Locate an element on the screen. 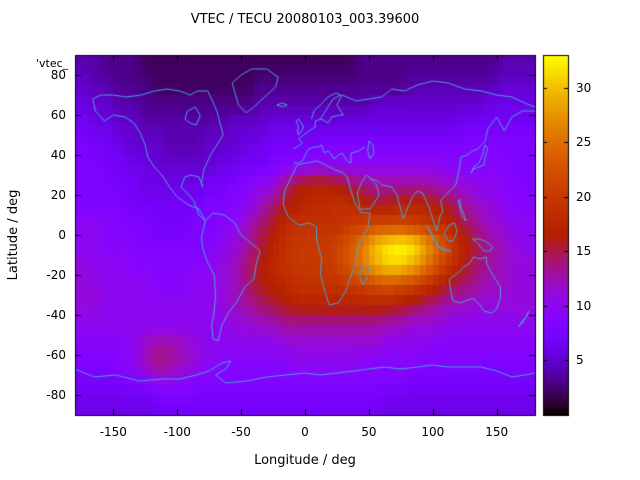 Image resolution: width=640 pixels, height=480 pixels. colorbar-tick-label: 20 is located at coordinates (584, 196).